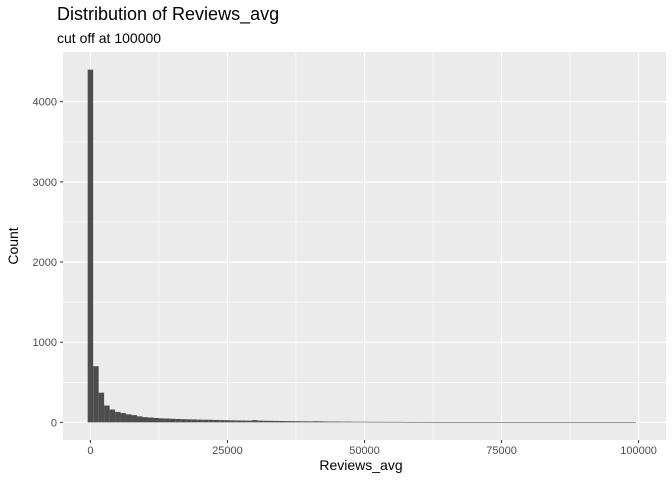 The image size is (672, 480). I want to click on chart-title: Distribution of Reviews_avg, so click(168, 14).